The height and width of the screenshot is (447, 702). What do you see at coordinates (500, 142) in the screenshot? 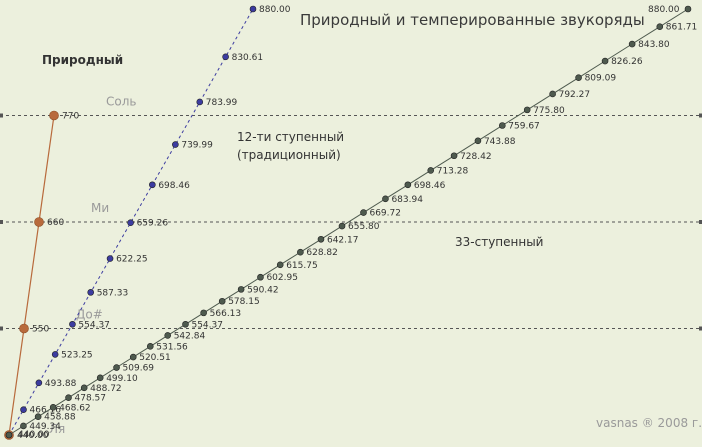
I see `series-2-label-25: 743.88` at bounding box center [500, 142].